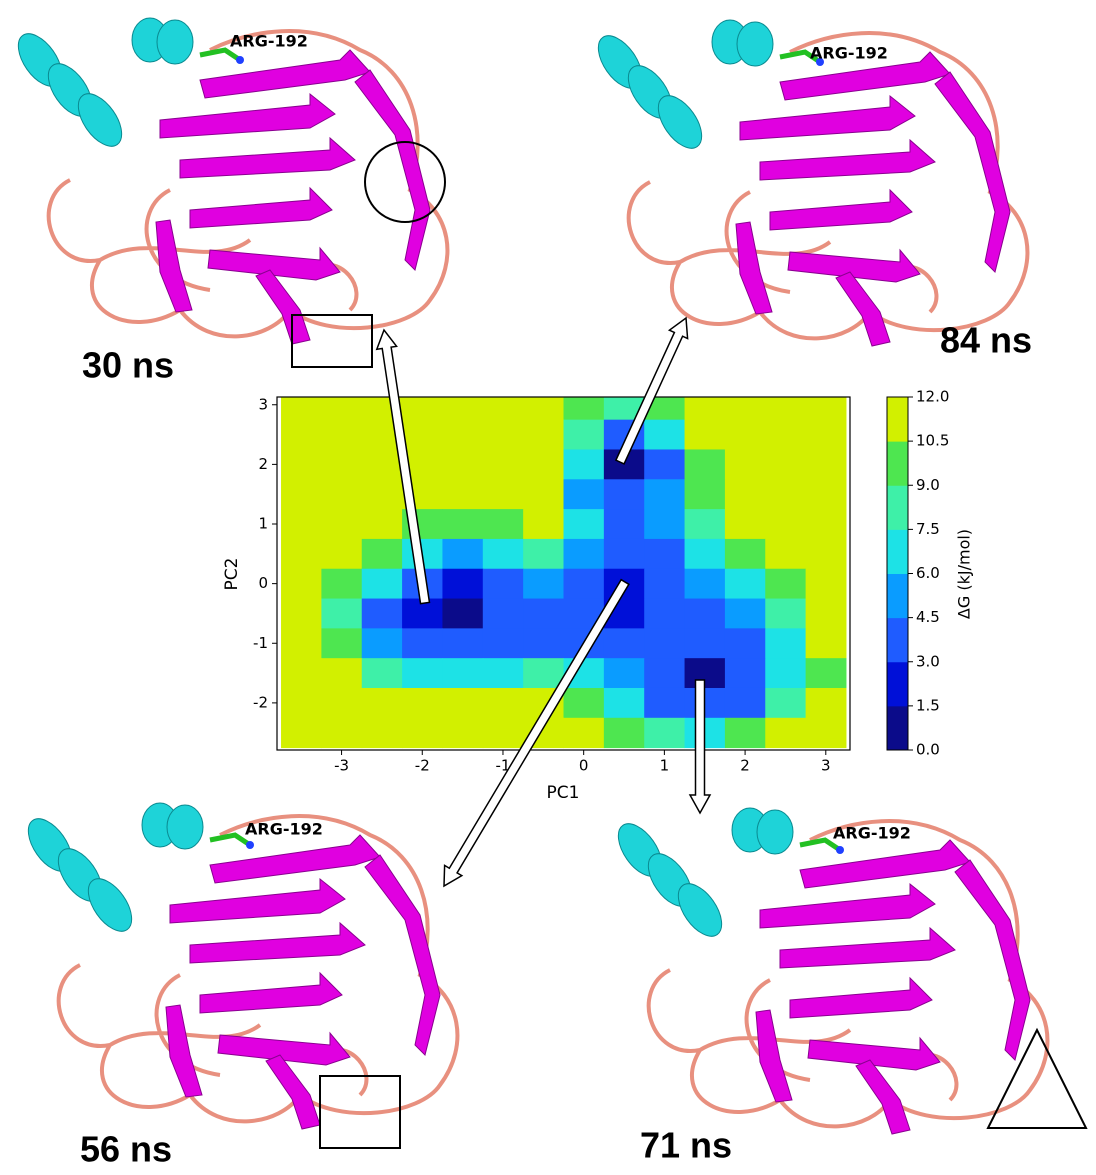 The width and height of the screenshot is (1096, 1175). What do you see at coordinates (1037, 1078) in the screenshot?
I see `triangle-marker` at bounding box center [1037, 1078].